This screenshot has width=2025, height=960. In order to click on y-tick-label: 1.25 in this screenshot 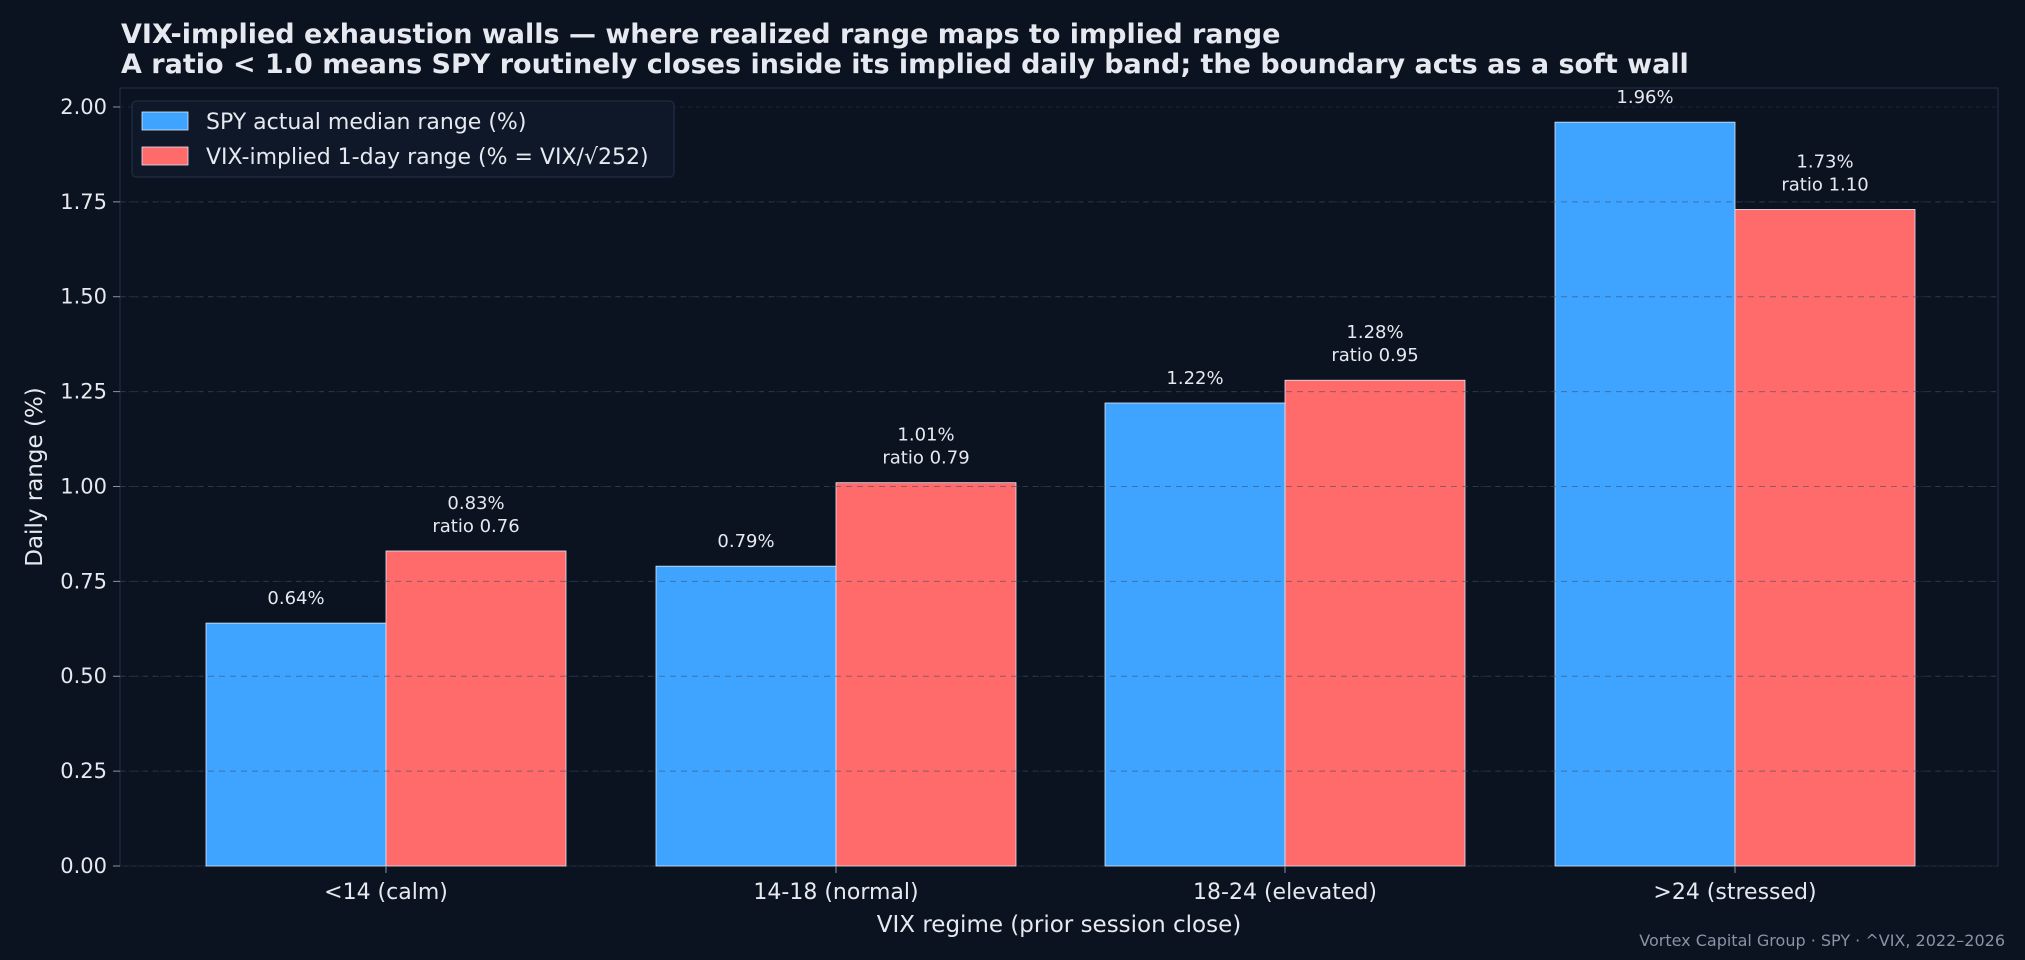, I will do `click(83, 392)`.